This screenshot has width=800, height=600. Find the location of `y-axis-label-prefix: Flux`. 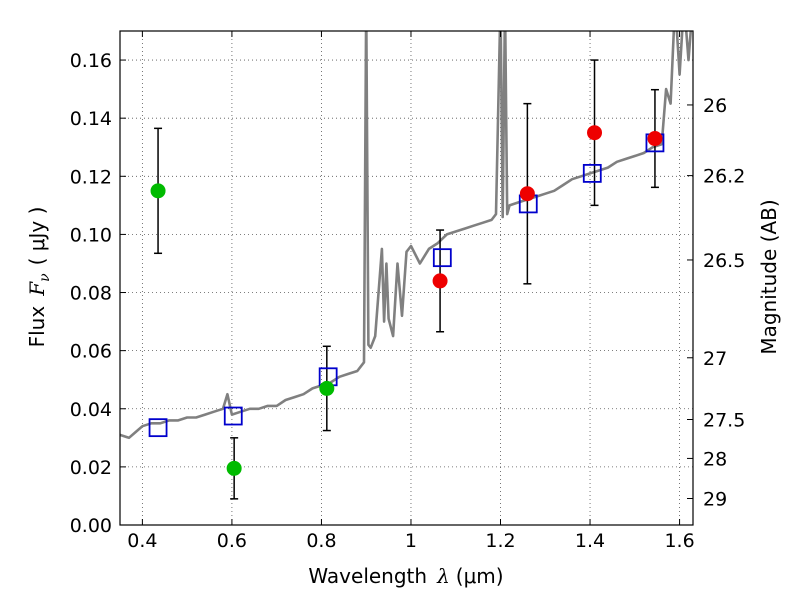

y-axis-label-prefix: Flux is located at coordinates (37, 327).